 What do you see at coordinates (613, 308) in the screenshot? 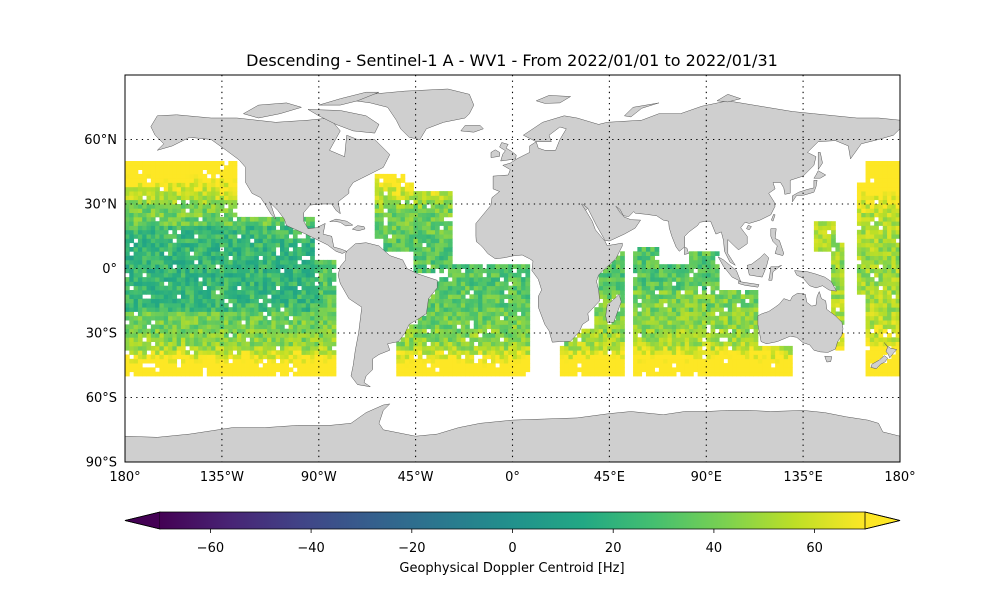
I see `landmass-madagascar` at bounding box center [613, 308].